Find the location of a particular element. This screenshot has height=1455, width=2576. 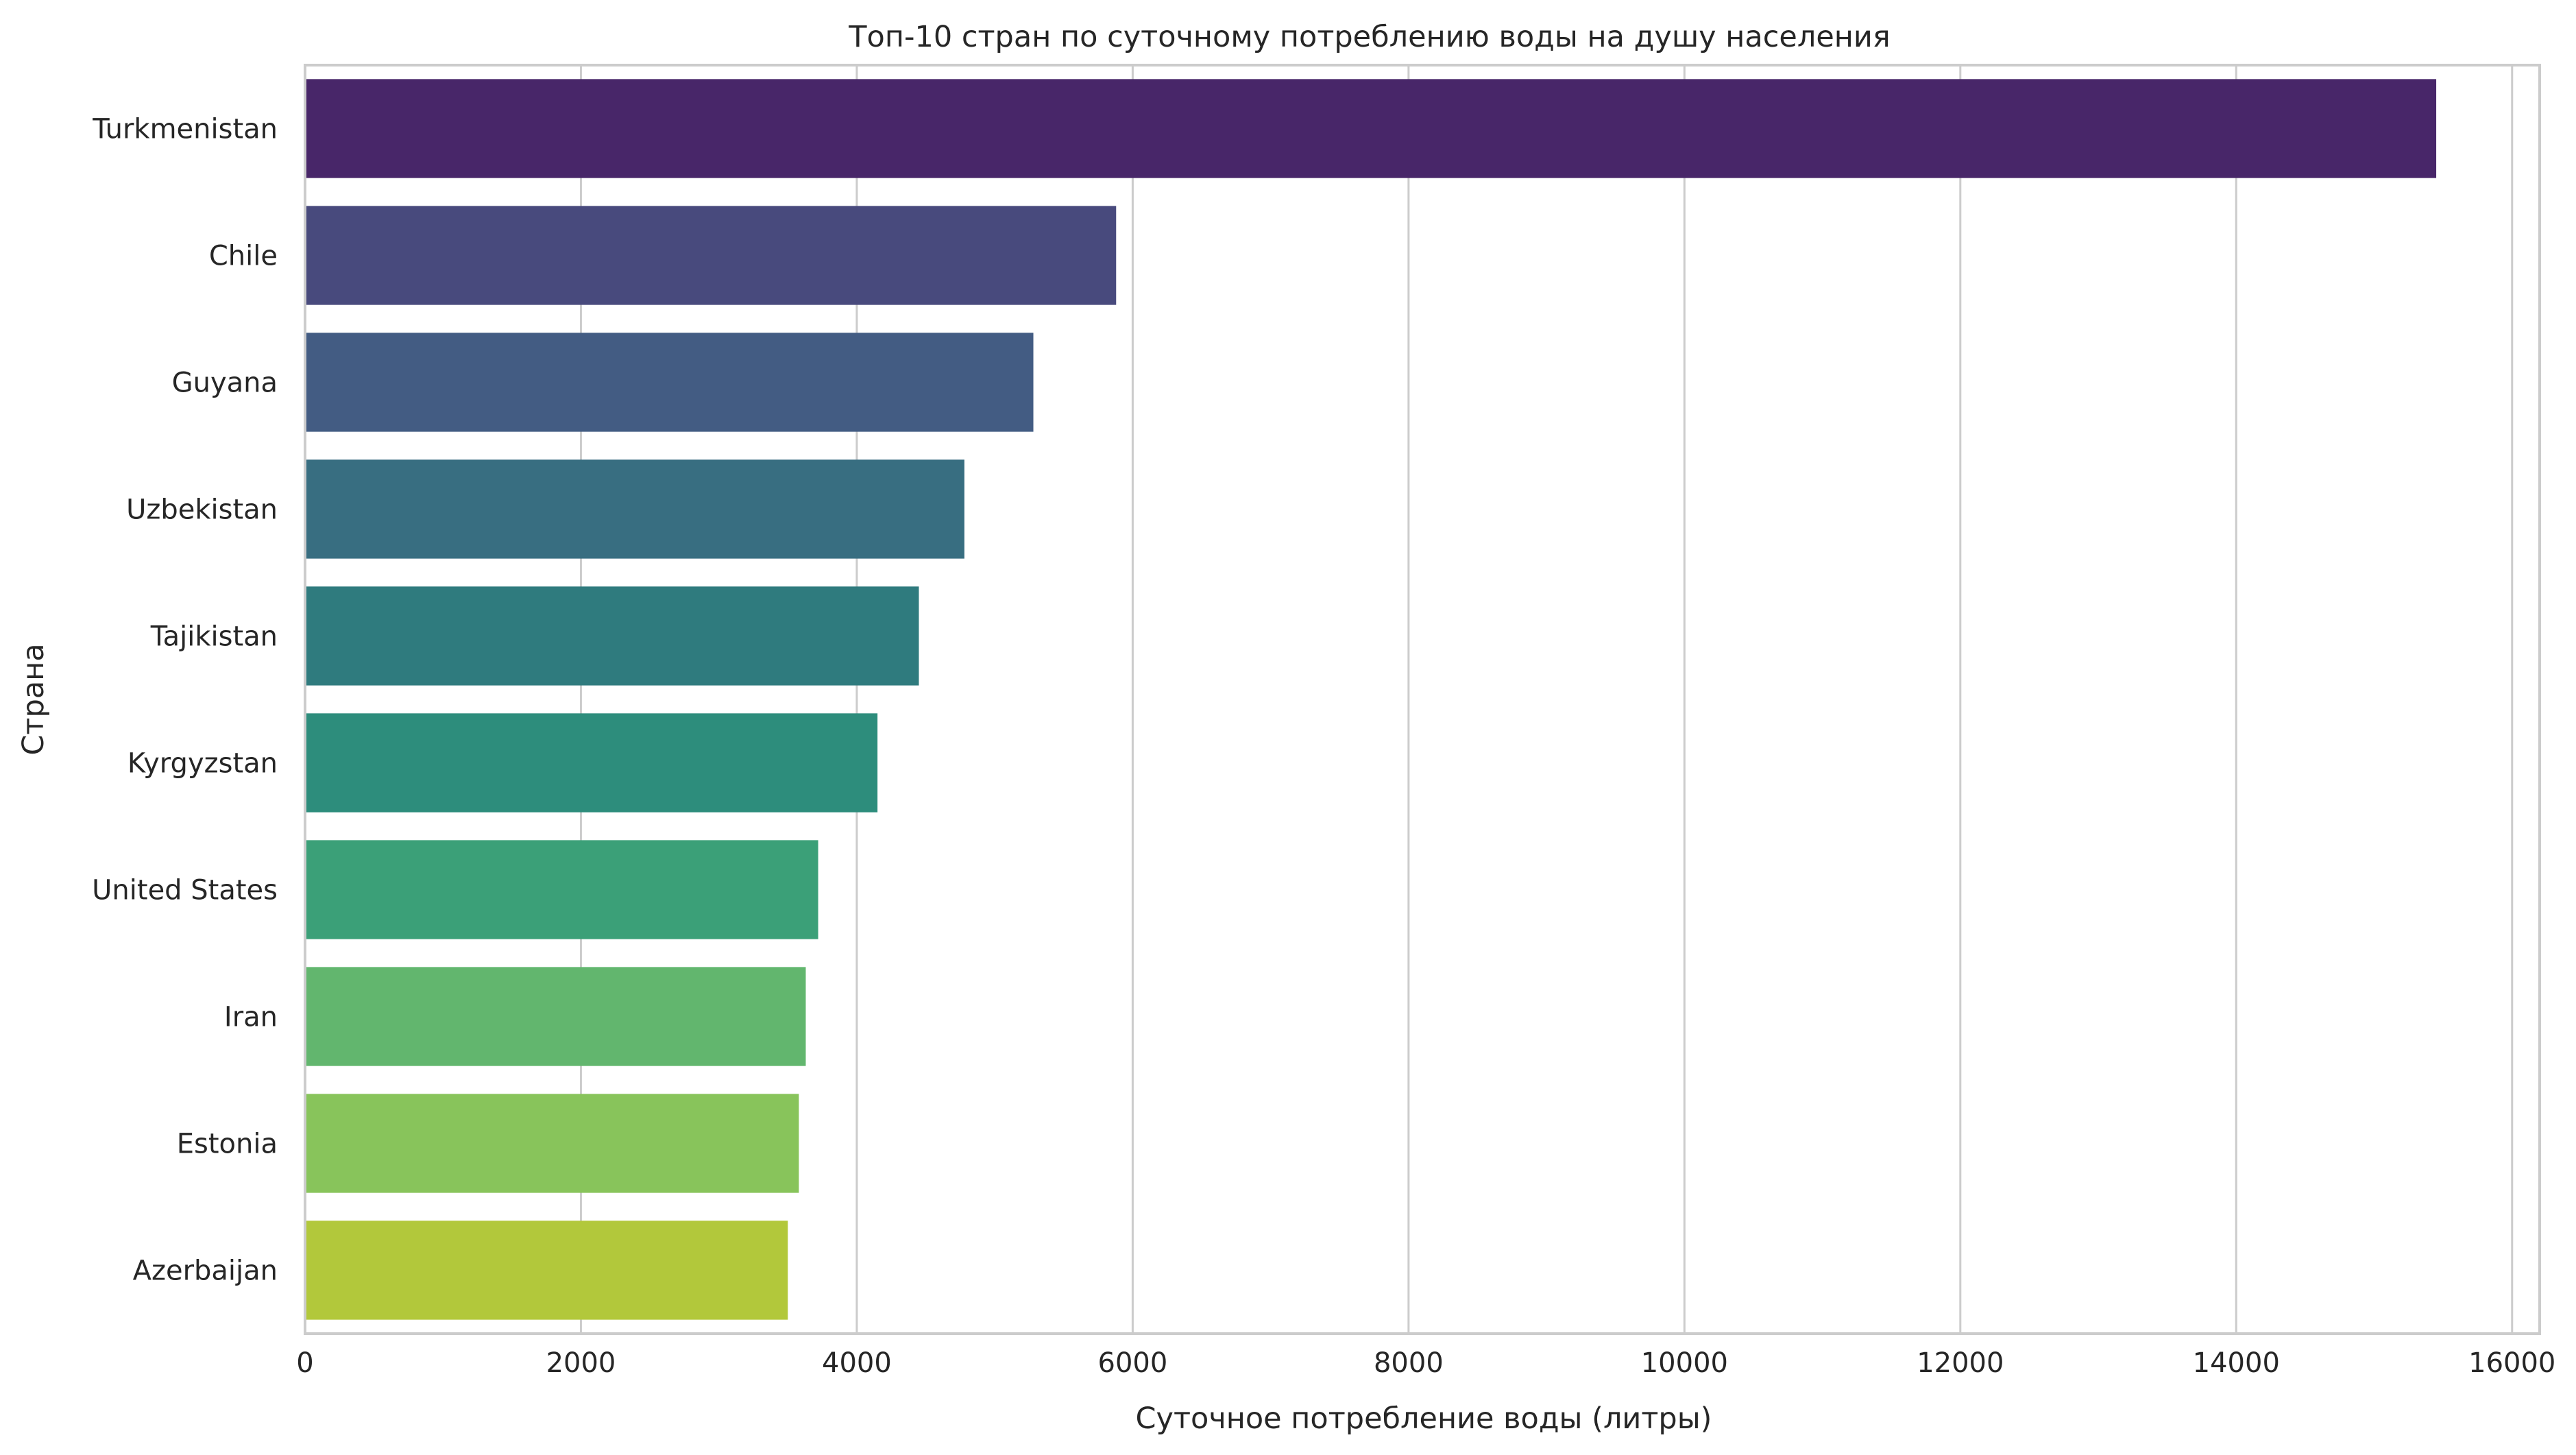

x-axis-label: Суточное потребление воды (литры) is located at coordinates (1424, 1419).